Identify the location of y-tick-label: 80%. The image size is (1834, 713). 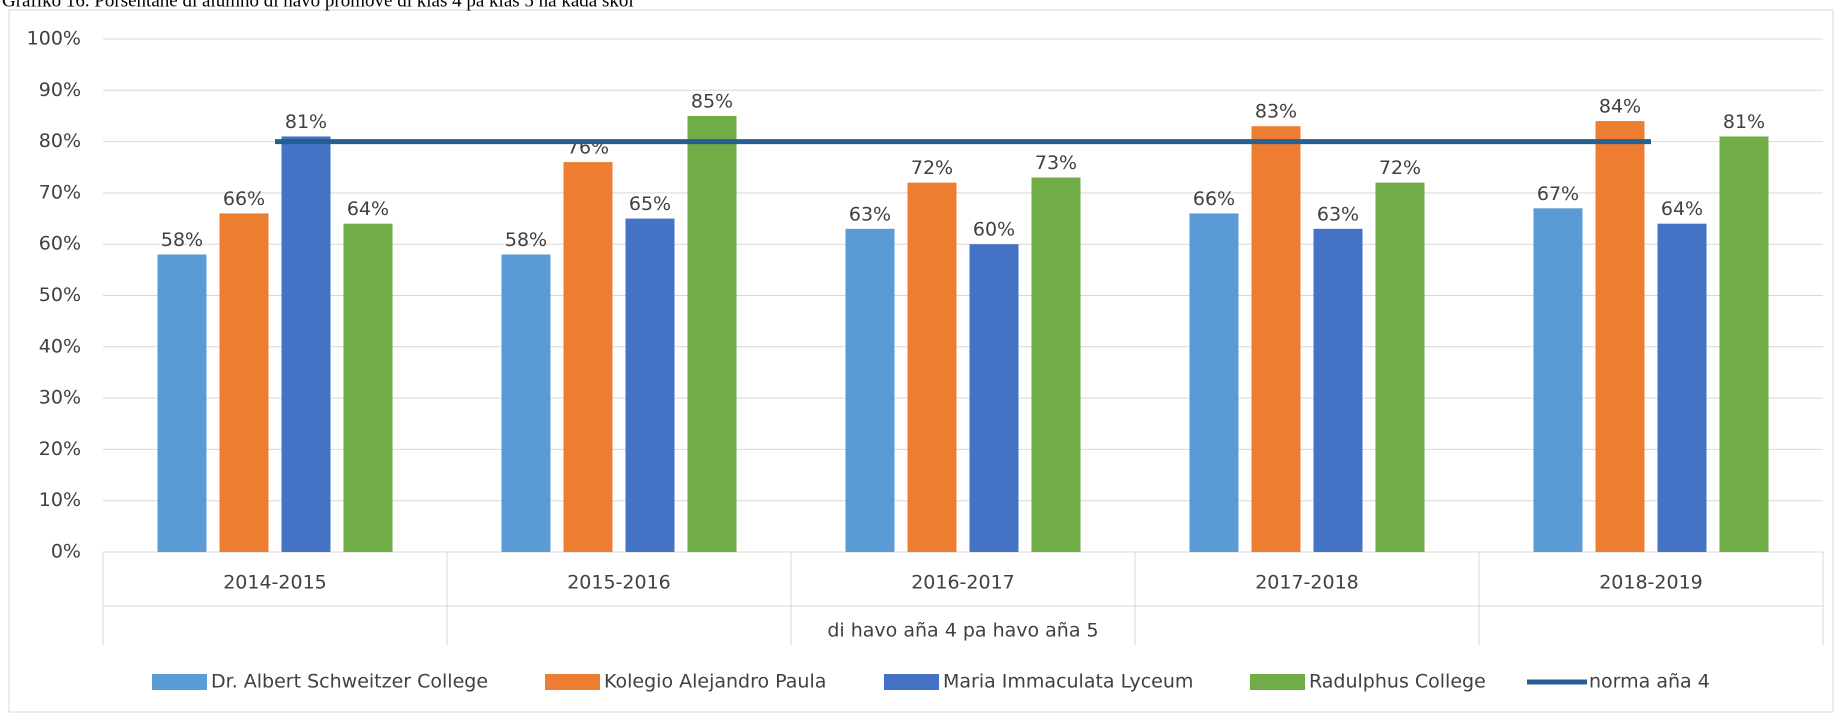
(60, 141).